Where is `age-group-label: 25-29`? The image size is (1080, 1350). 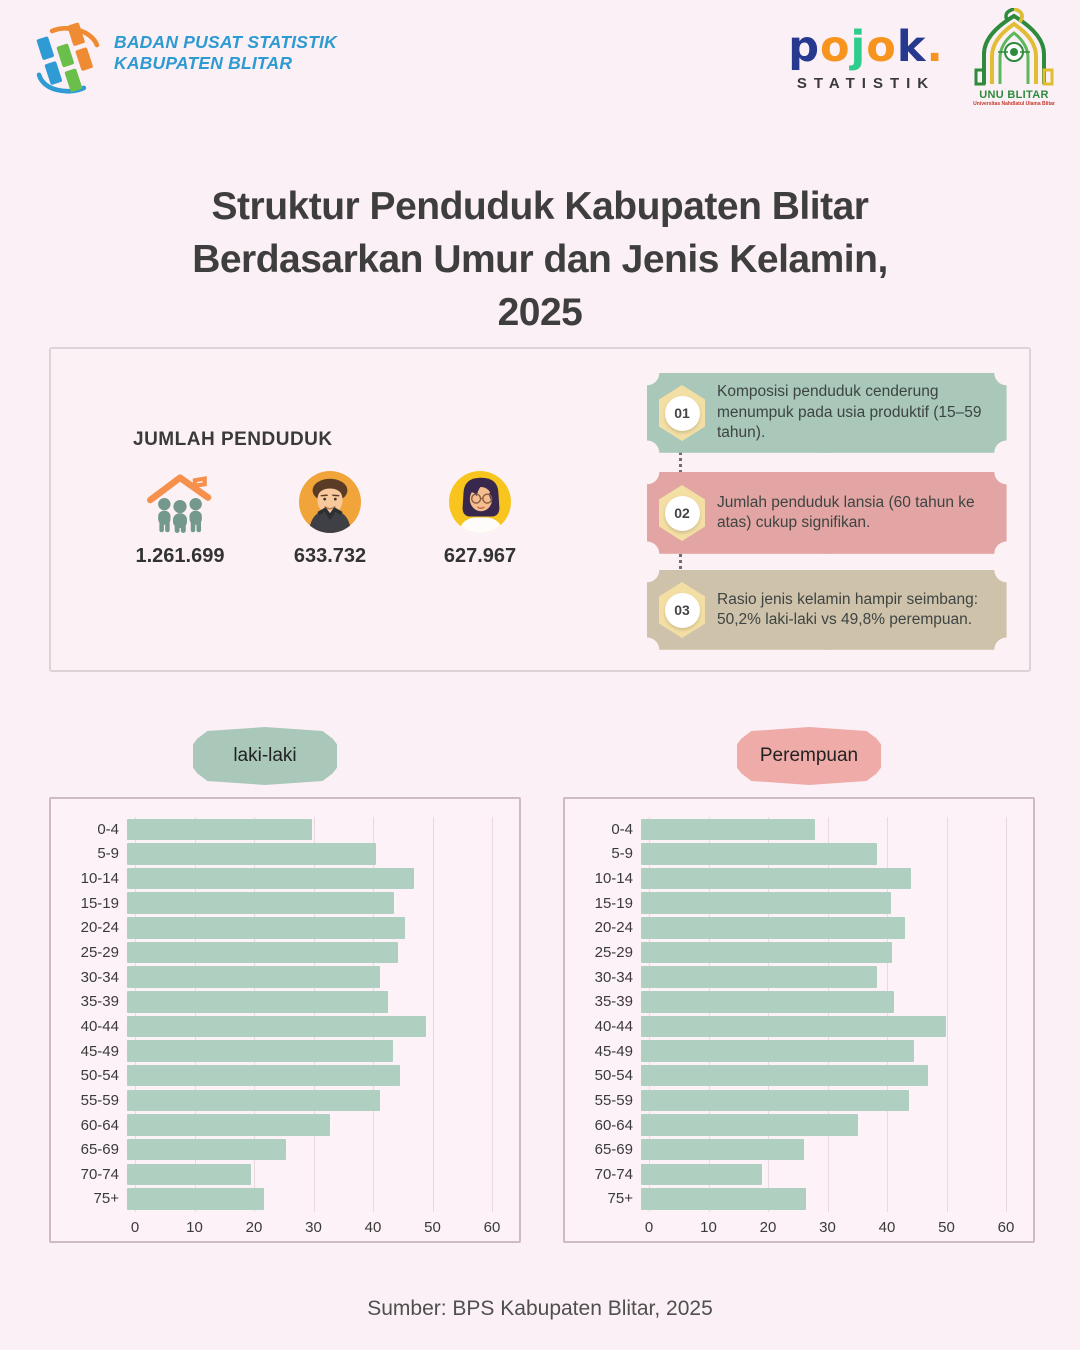 age-group-label: 25-29 is located at coordinates (613, 953).